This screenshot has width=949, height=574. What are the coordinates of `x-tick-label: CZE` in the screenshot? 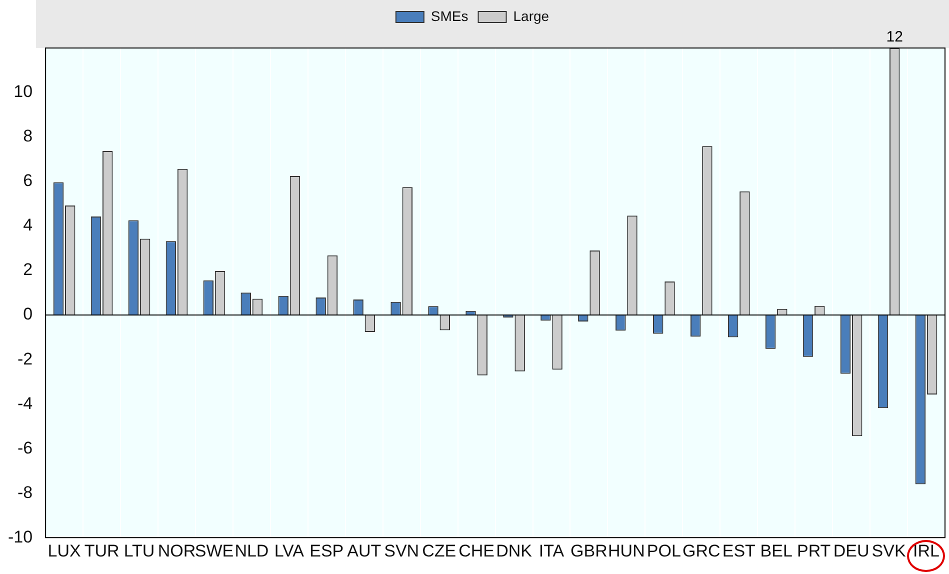 It's located at (439, 550).